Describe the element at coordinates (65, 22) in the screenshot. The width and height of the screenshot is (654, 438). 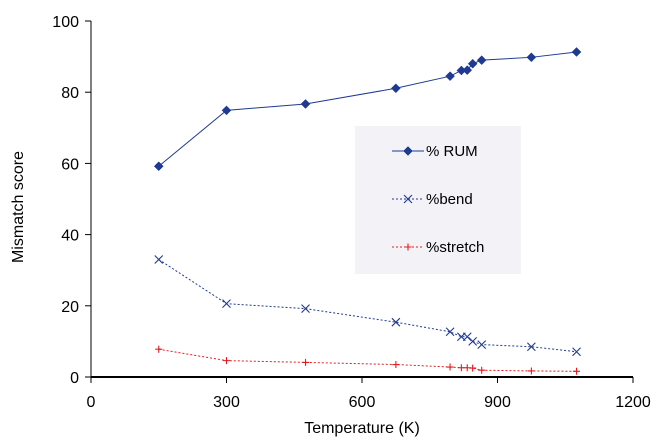
I see `y-tick-label: 100` at that location.